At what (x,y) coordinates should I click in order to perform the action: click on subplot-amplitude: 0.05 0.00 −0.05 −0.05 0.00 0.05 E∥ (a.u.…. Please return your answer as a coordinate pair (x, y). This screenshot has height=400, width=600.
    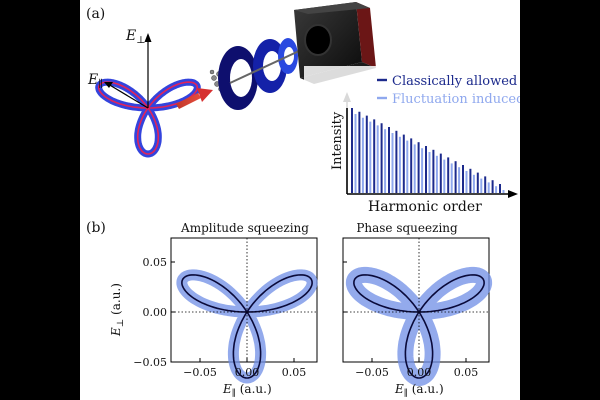
    Looking at the image, I should click on (225, 318).